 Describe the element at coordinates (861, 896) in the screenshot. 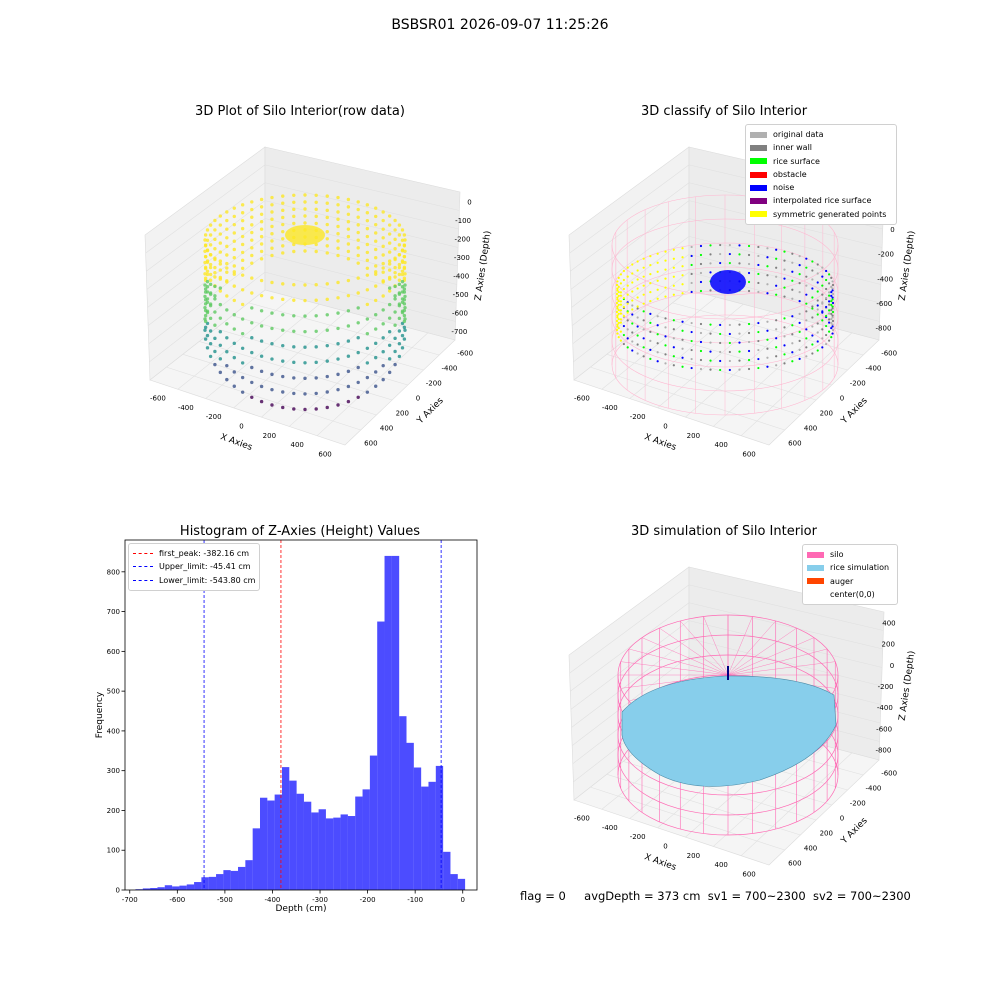

I see `sv2-text: sv2 = 700~2300` at that location.